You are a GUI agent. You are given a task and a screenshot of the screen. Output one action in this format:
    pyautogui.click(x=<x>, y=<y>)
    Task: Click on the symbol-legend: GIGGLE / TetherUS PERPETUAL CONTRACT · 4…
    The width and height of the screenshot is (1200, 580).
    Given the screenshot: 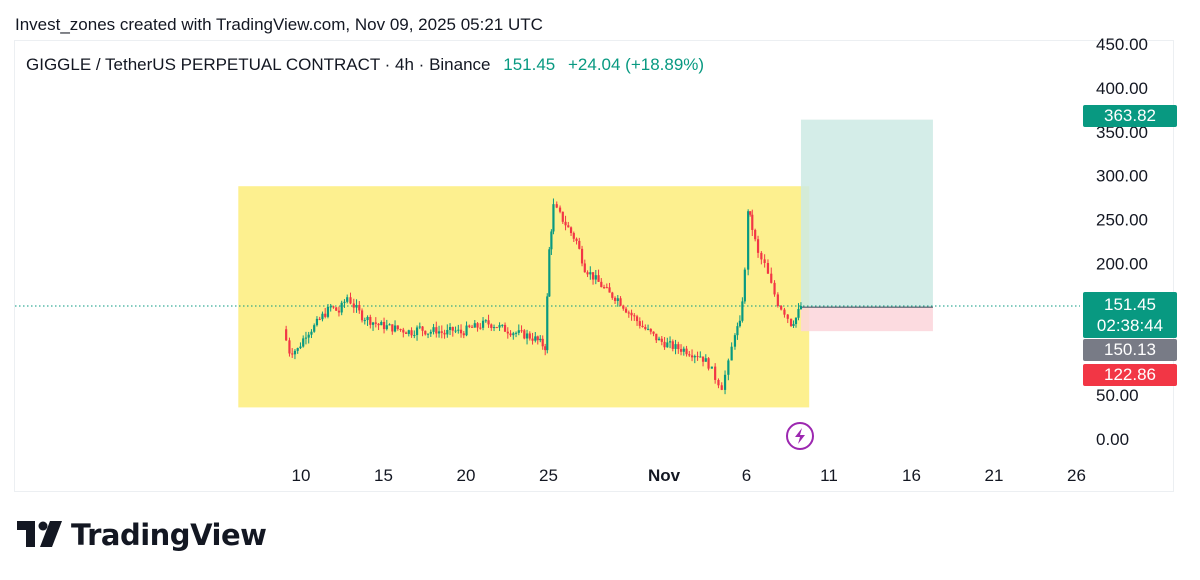 What is the action you would take?
    pyautogui.click(x=365, y=65)
    